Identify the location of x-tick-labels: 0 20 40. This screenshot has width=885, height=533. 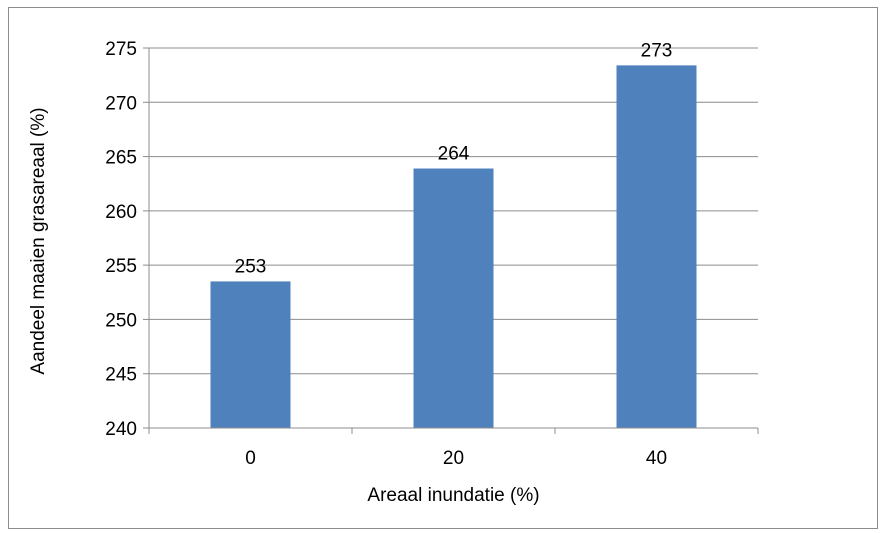
(453, 448).